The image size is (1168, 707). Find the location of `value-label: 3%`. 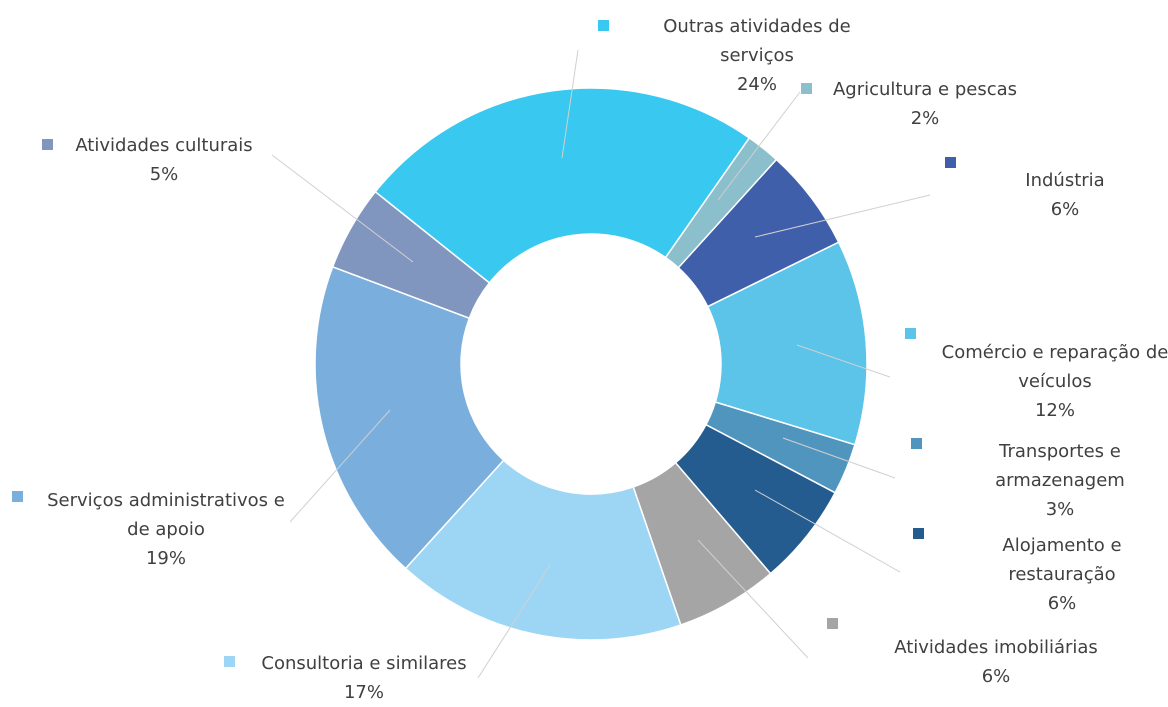

value-label: 3% is located at coordinates (1060, 509).